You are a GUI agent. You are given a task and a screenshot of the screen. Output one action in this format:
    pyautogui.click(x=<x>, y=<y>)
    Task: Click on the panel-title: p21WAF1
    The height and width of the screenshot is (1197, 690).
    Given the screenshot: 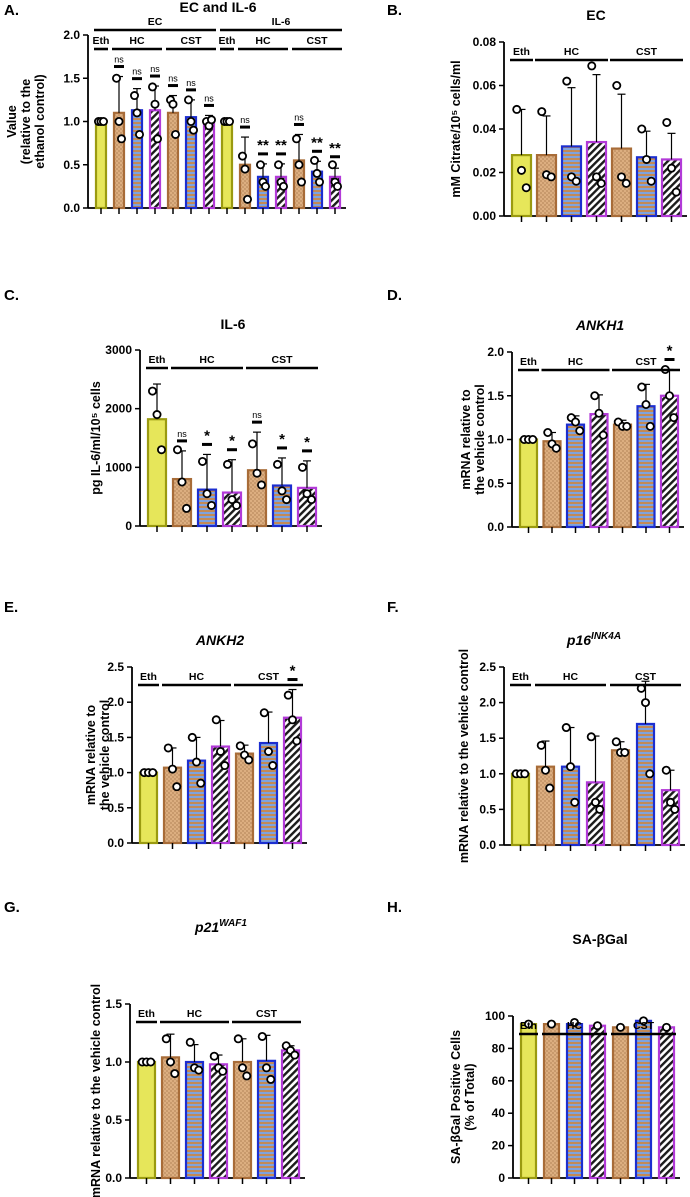 What is the action you would take?
    pyautogui.click(x=220, y=926)
    